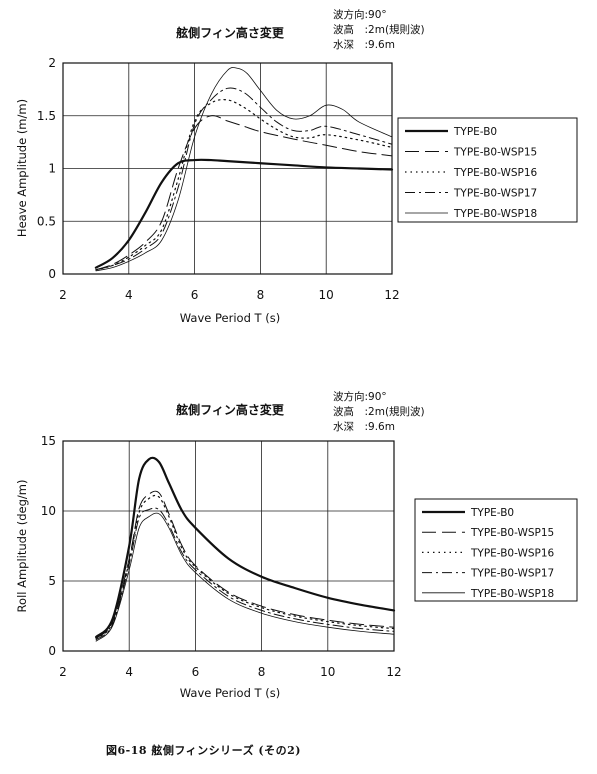 This screenshot has height=774, width=597. Describe the element at coordinates (46, 221) in the screenshot. I see `y-tick-label: 0.5` at that location.